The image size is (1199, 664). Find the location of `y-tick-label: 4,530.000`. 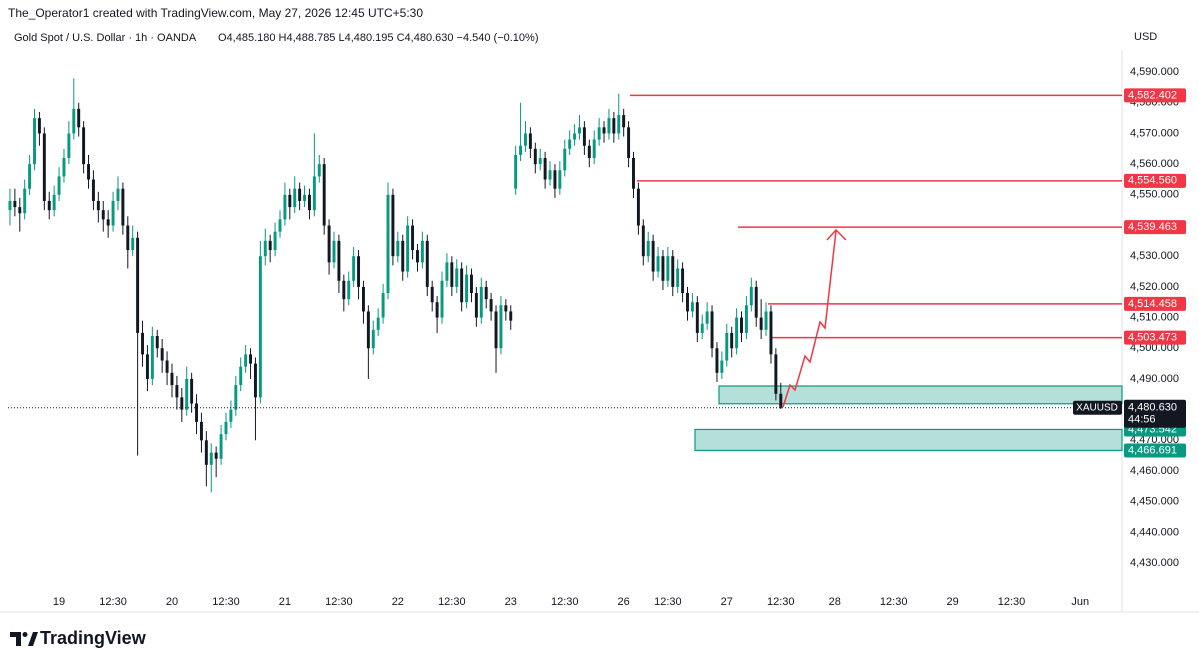

y-tick-label: 4,530.000 is located at coordinates (1154, 256).